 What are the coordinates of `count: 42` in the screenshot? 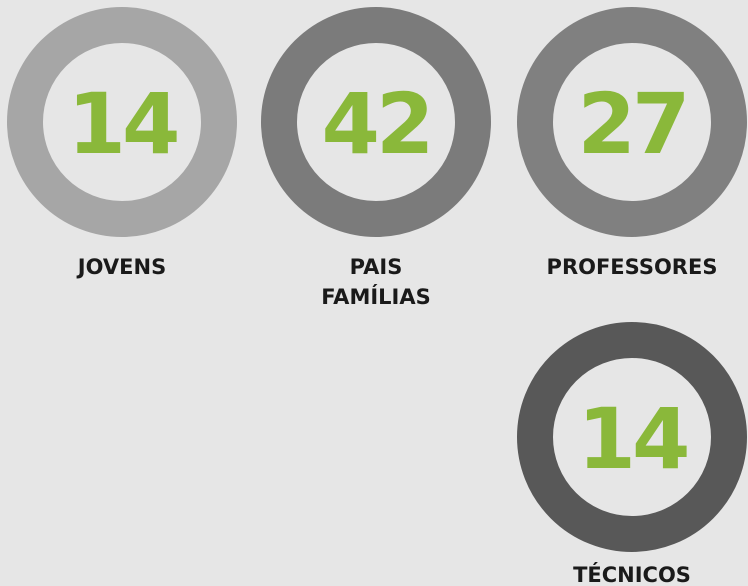 It's located at (376, 124).